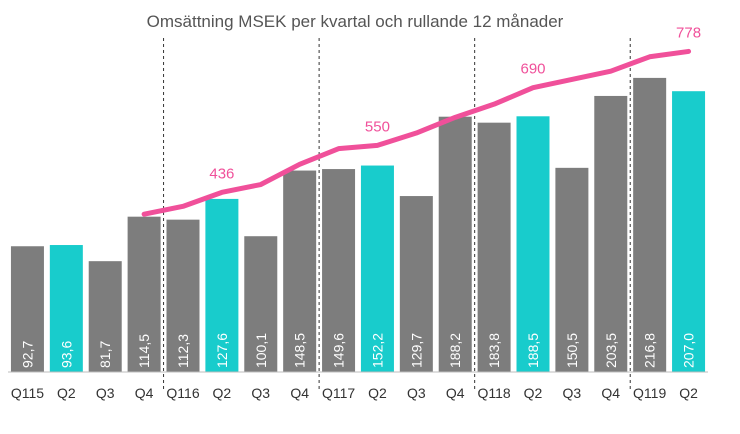 Image resolution: width=740 pixels, height=434 pixels. Describe the element at coordinates (532, 69) in the screenshot. I see `rolling-12m-label: 690` at that location.